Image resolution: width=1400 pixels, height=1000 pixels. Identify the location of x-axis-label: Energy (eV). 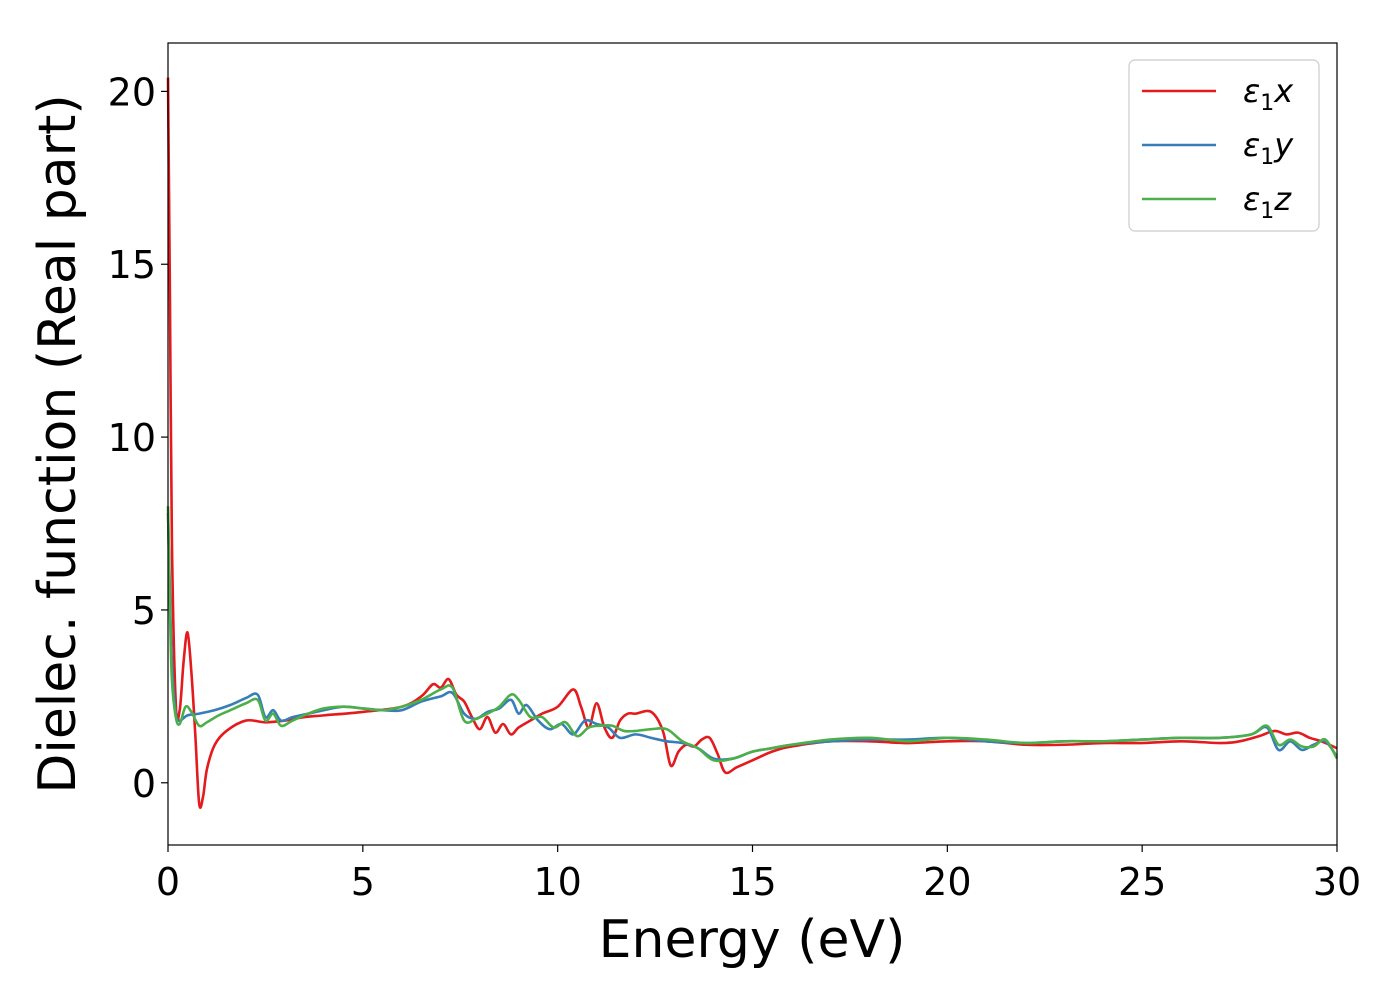
(752, 940).